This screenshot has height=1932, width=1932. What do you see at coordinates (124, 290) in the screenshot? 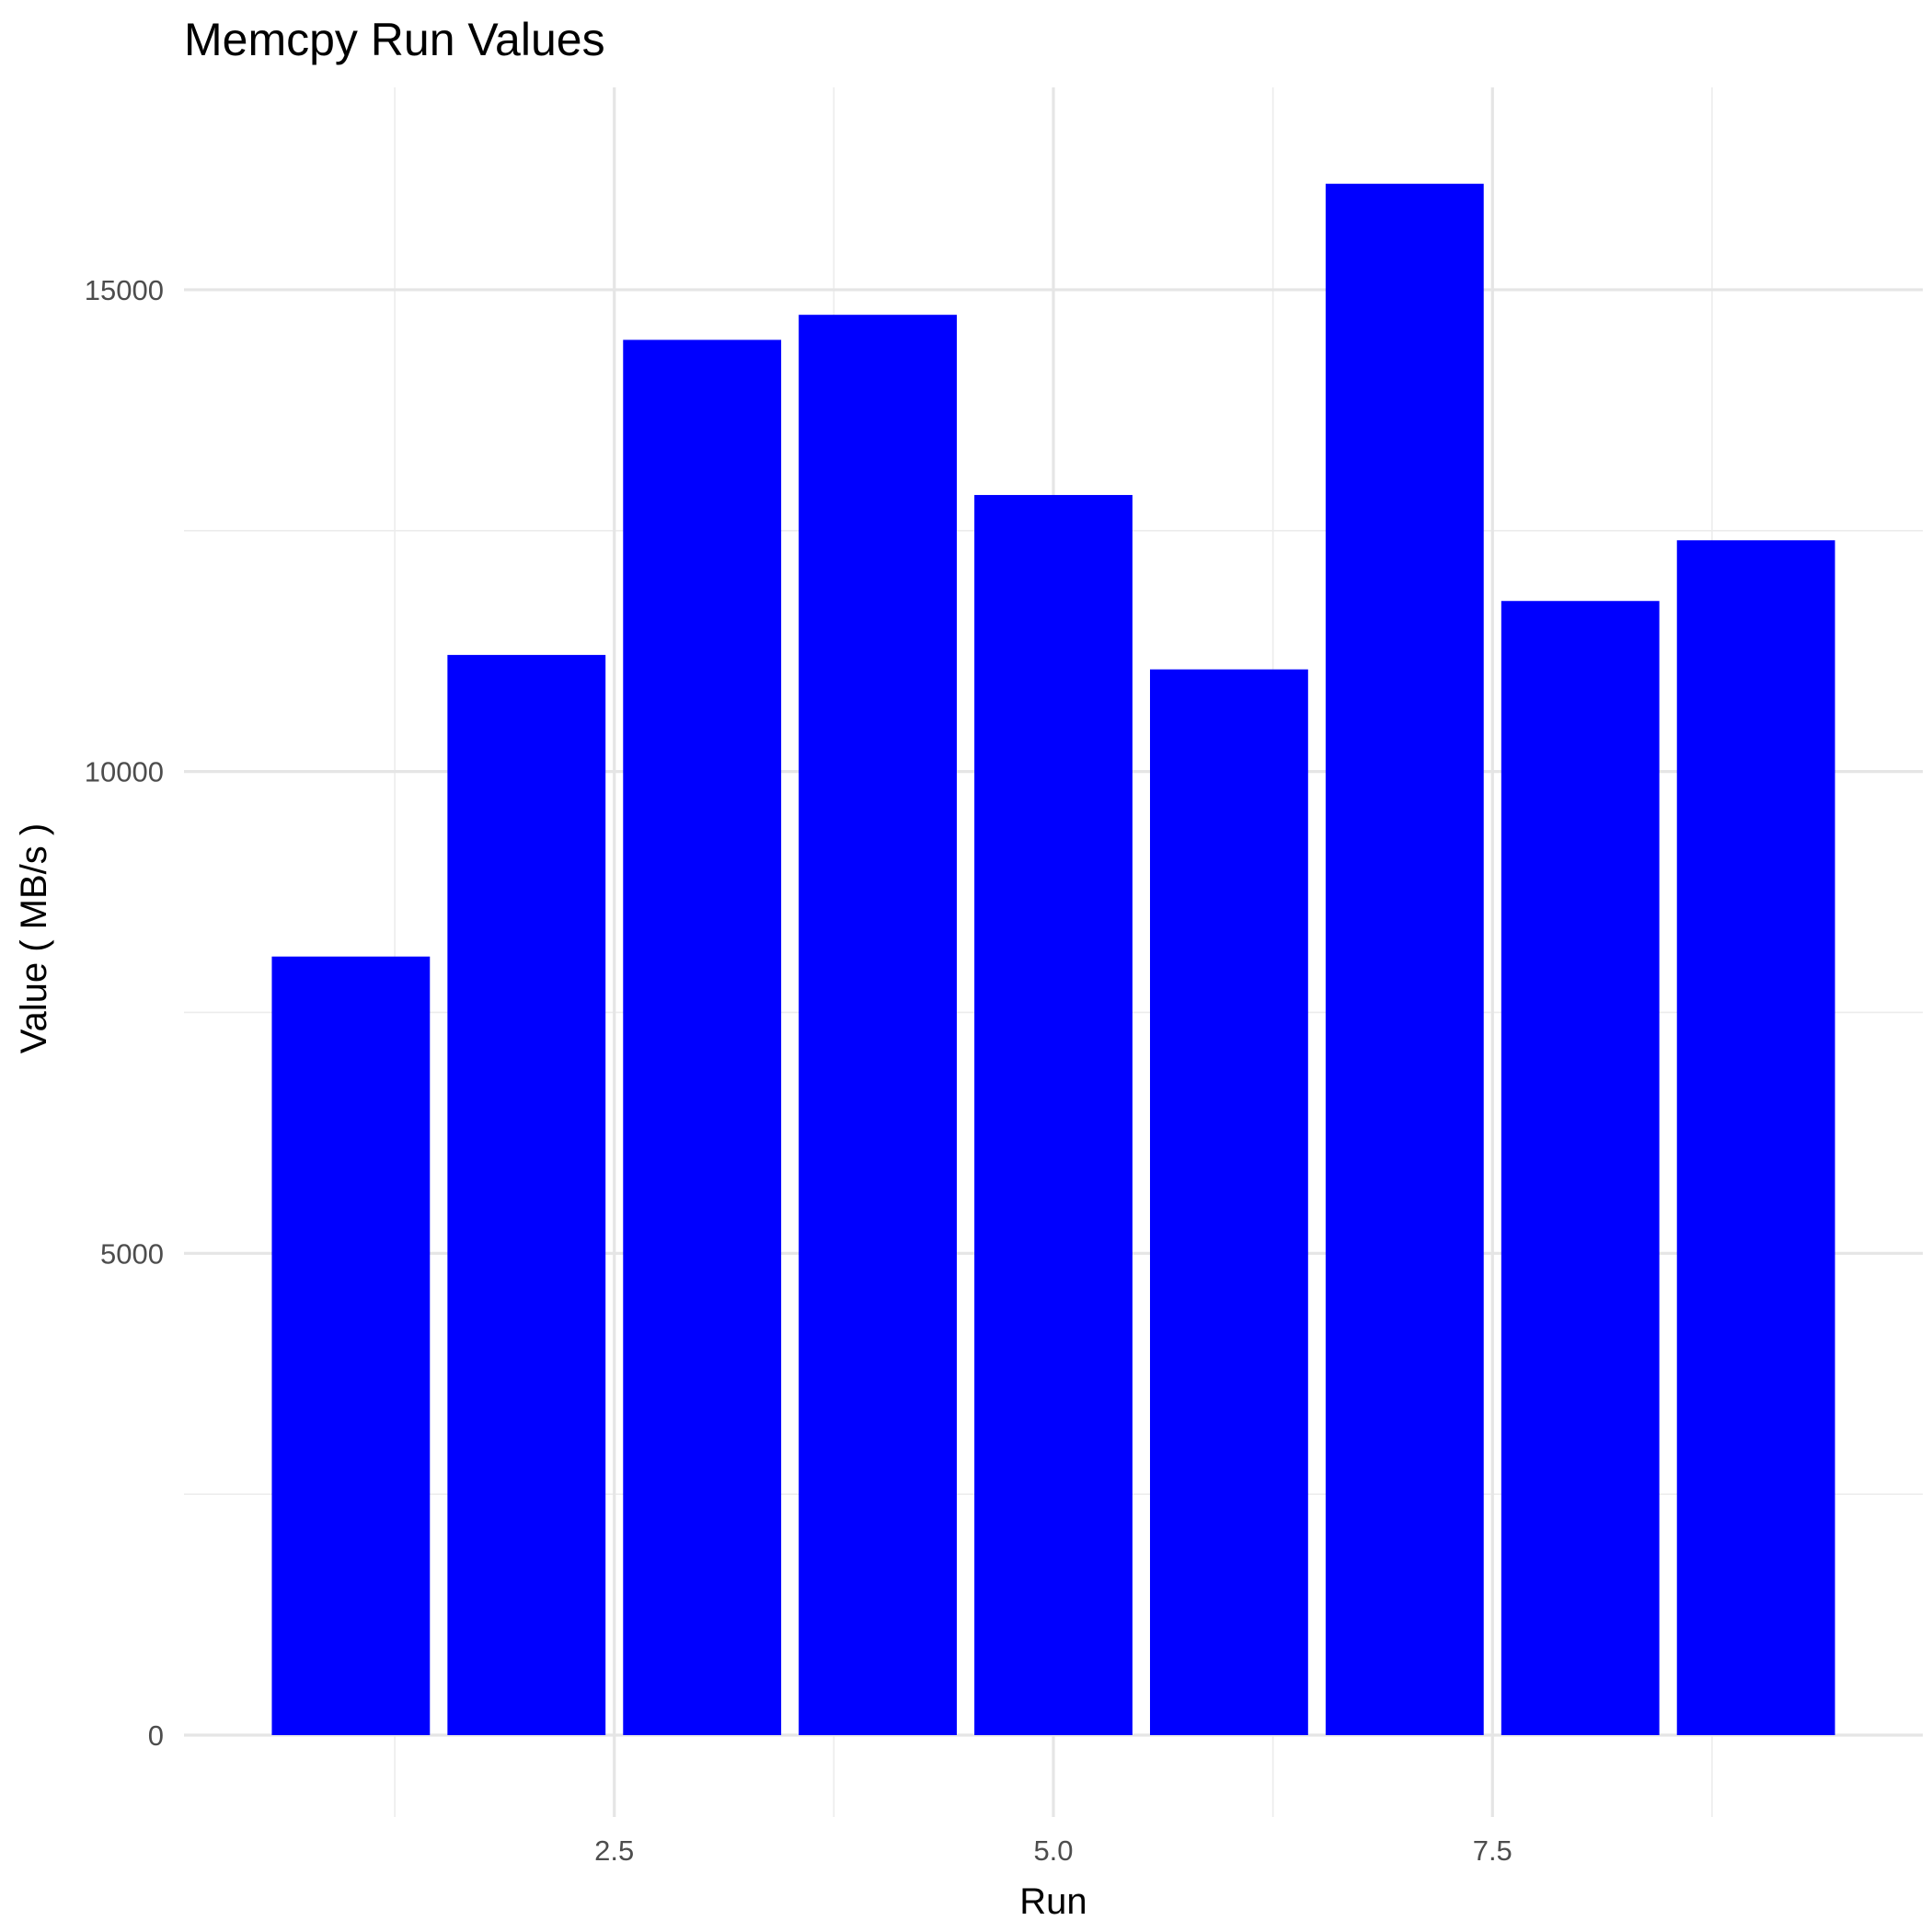
I see `y-tick-label: 15000` at bounding box center [124, 290].